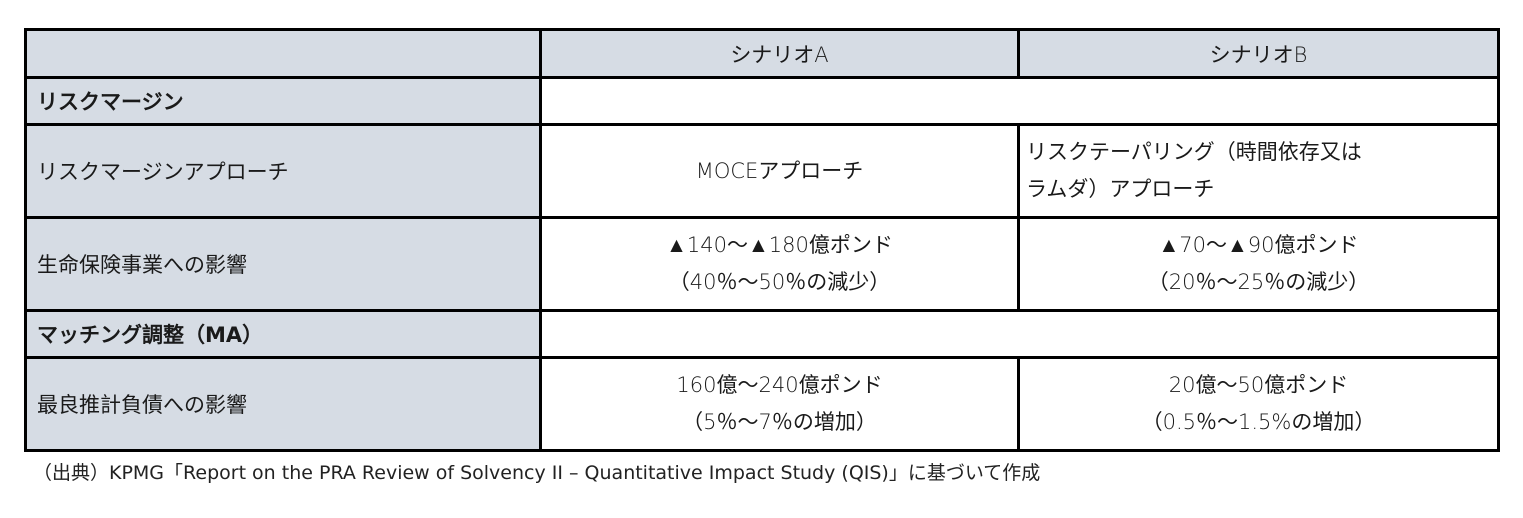 This screenshot has width=1523, height=518. I want to click on section-title-matching-adjustment: マッチング調整（MA）, so click(283, 334).